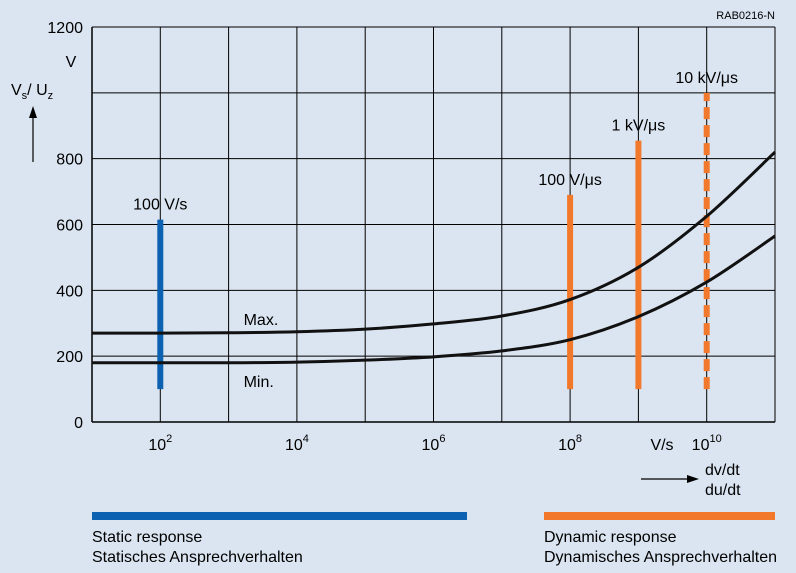  What do you see at coordinates (661, 557) in the screenshot?
I see `dynamic-response-label-de: Dynamisches Ansprechverhalten` at bounding box center [661, 557].